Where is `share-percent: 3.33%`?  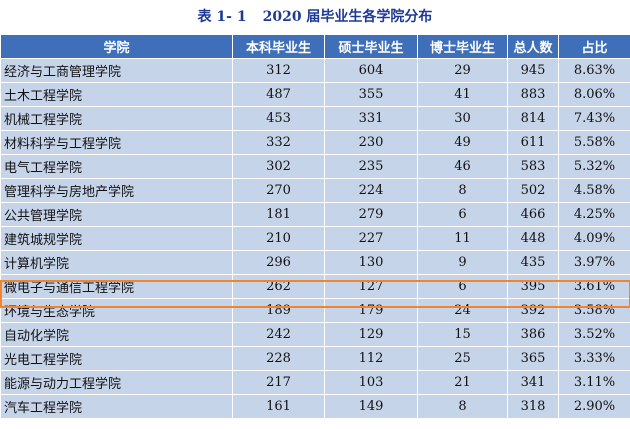 share-percent: 3.33% is located at coordinates (594, 358).